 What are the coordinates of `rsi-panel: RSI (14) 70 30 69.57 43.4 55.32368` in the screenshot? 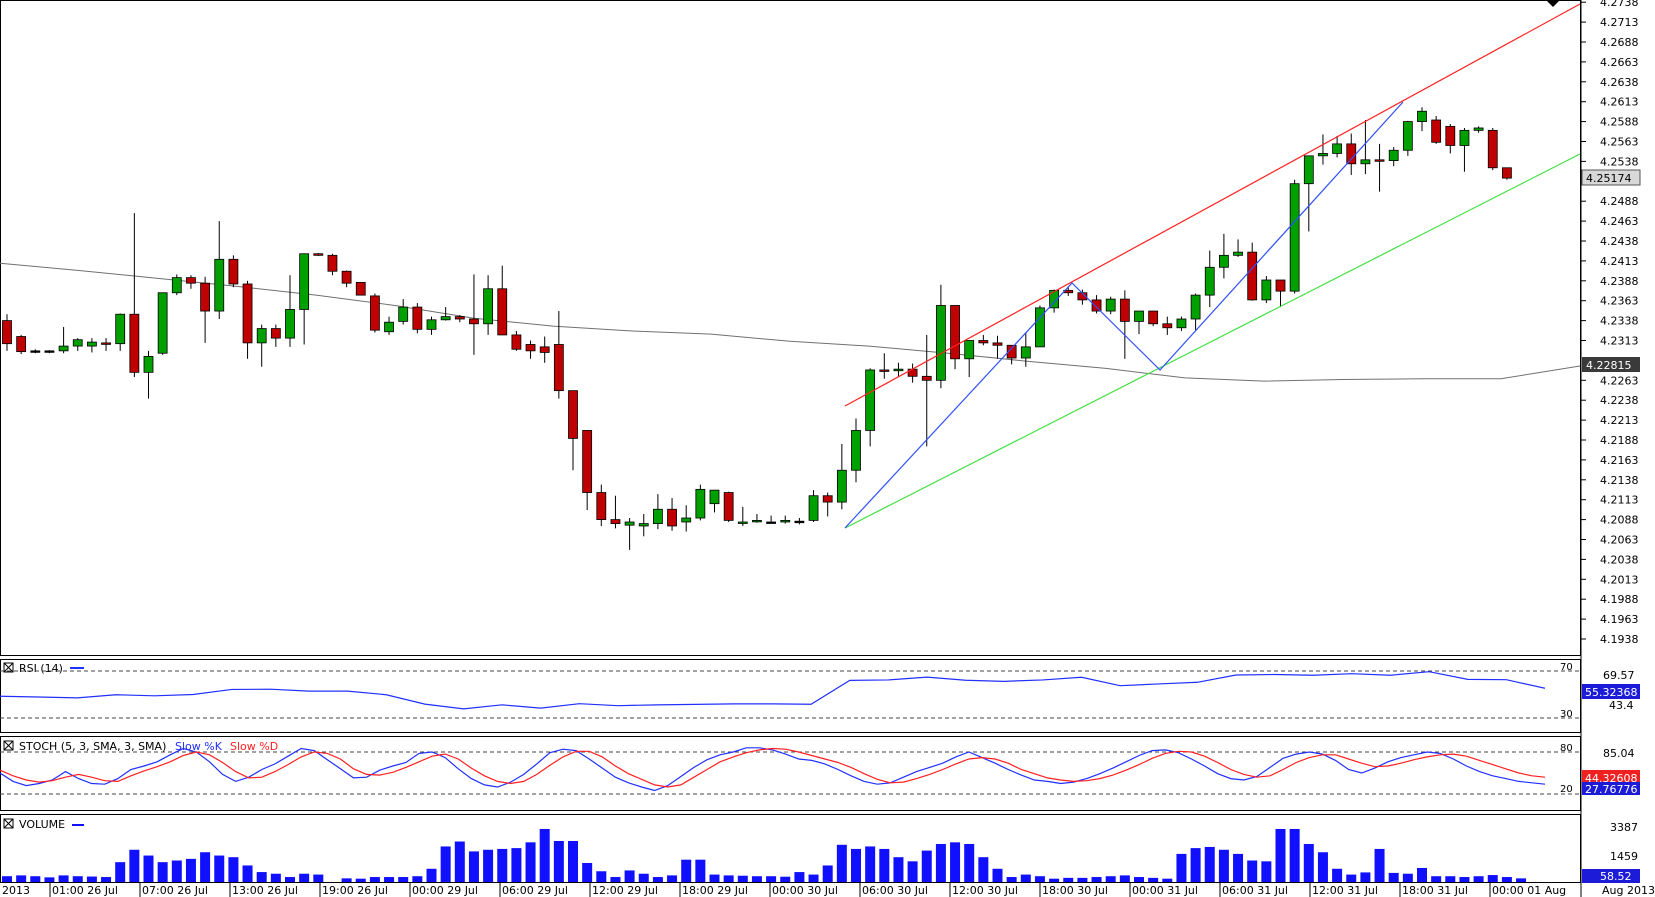 It's located at (820, 691).